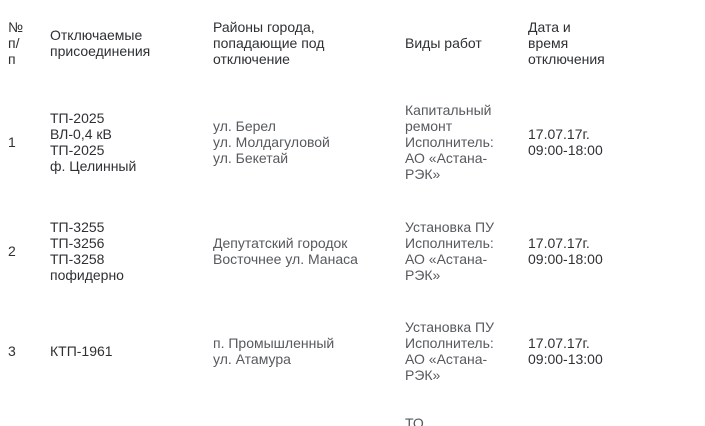  I want to click on cell-row-number: 3, so click(12, 351).